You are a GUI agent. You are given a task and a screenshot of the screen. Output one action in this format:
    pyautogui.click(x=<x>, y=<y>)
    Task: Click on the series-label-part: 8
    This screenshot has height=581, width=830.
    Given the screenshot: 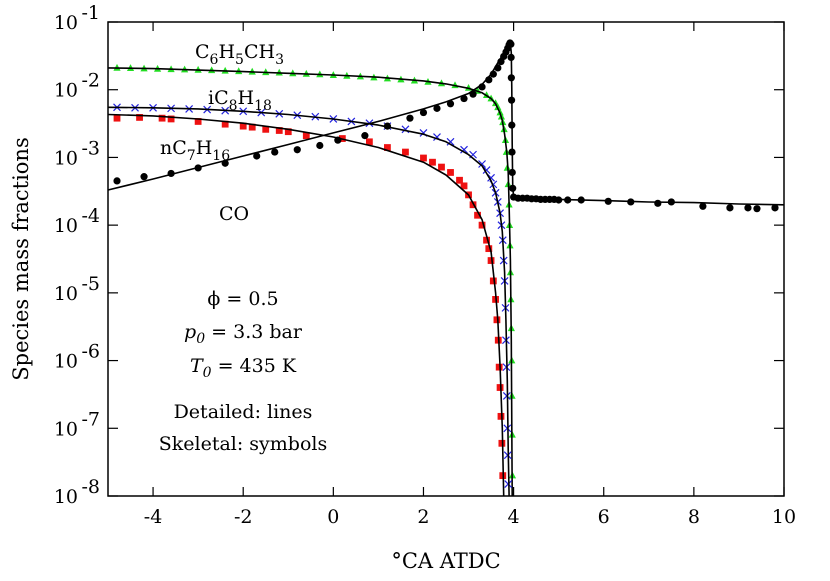 What is the action you would take?
    pyautogui.click(x=233, y=106)
    